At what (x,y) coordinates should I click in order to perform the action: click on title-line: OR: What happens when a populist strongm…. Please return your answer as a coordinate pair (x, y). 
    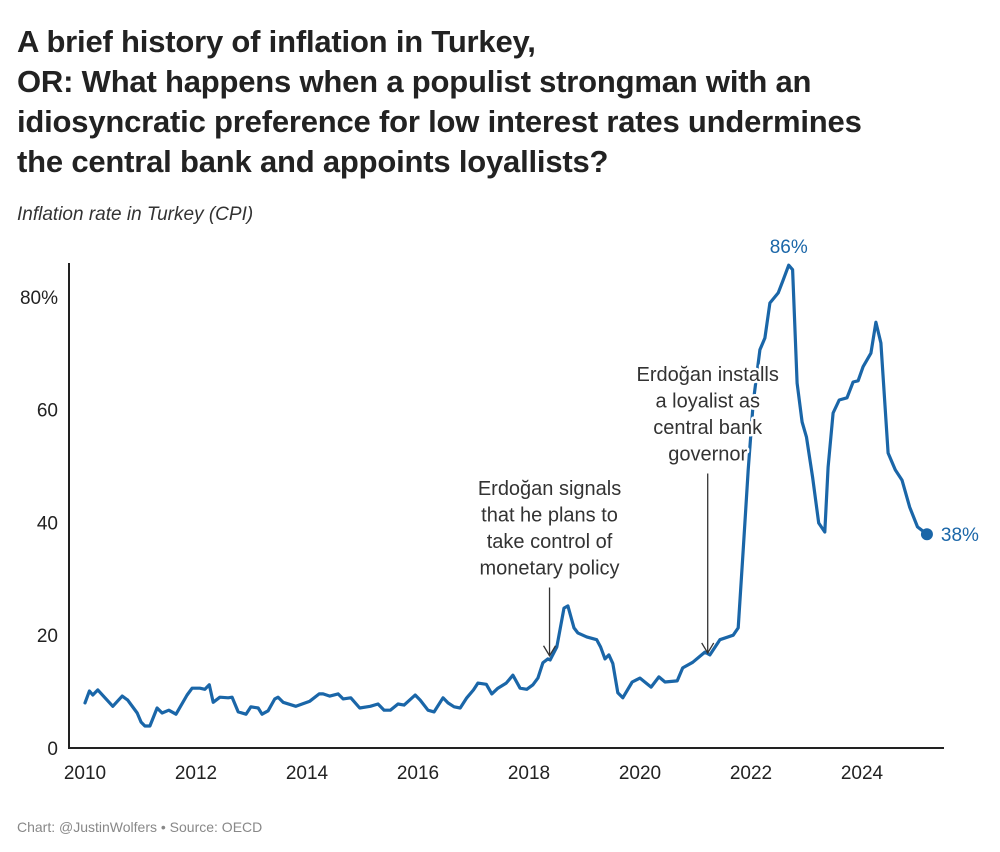
    Looking at the image, I should click on (414, 81).